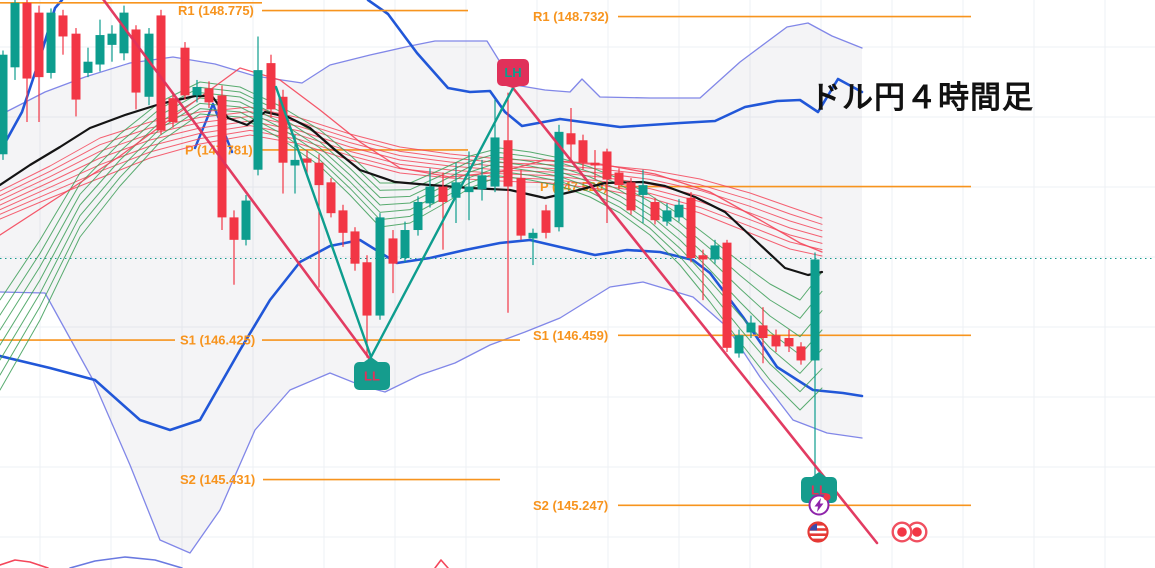  What do you see at coordinates (922, 97) in the screenshot?
I see `chart-title: ドル円４時間足` at bounding box center [922, 97].